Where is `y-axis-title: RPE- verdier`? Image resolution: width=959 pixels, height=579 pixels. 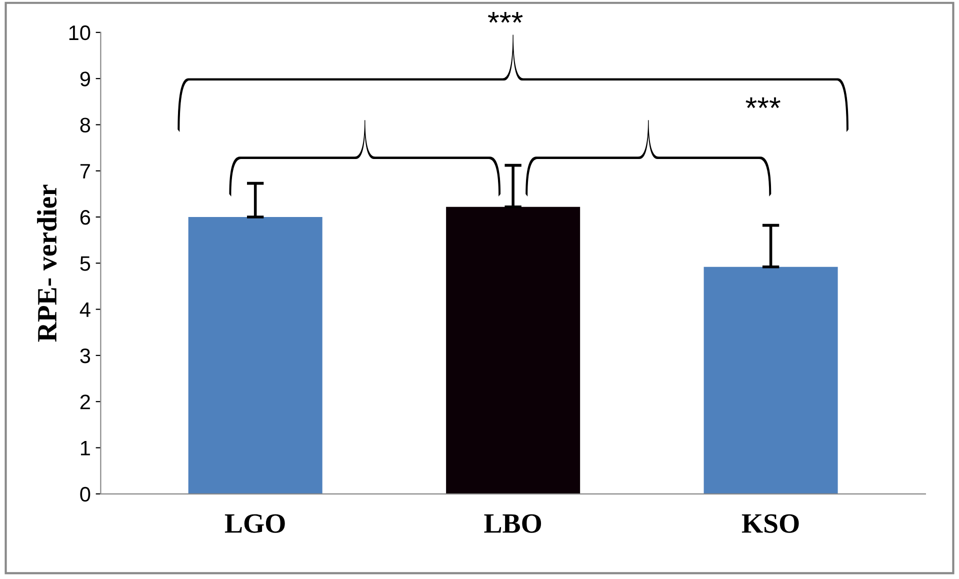 y-axis-title: RPE- verdier is located at coordinates (47, 263).